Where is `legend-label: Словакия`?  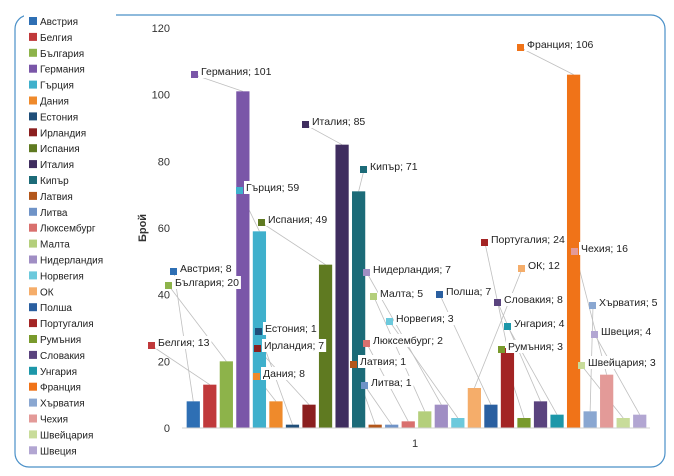 legend-label: Словакия is located at coordinates (62, 356).